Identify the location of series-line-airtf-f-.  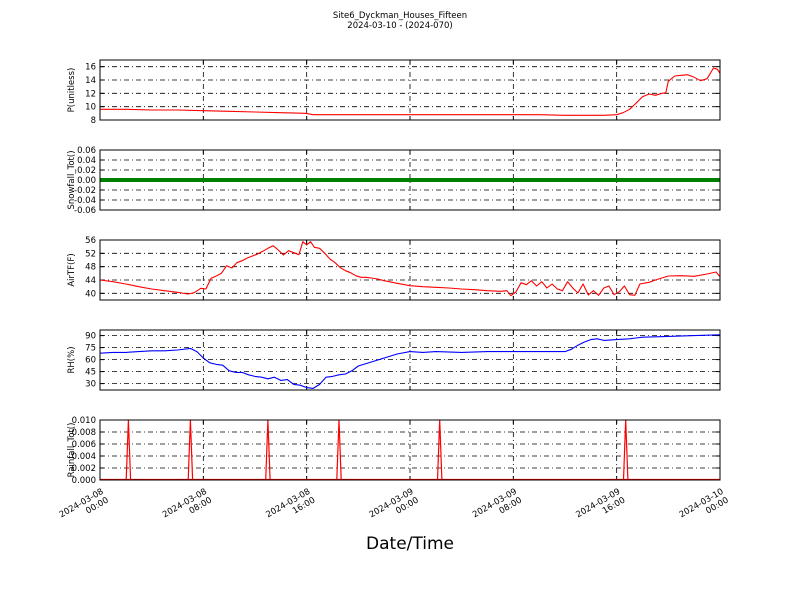
(410, 269).